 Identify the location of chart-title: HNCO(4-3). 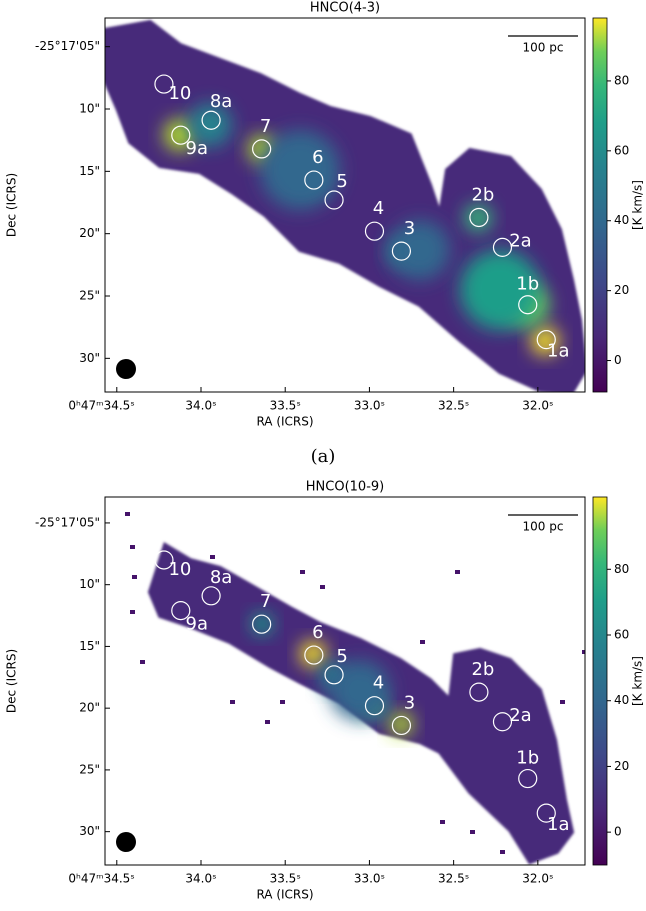
(345, 8).